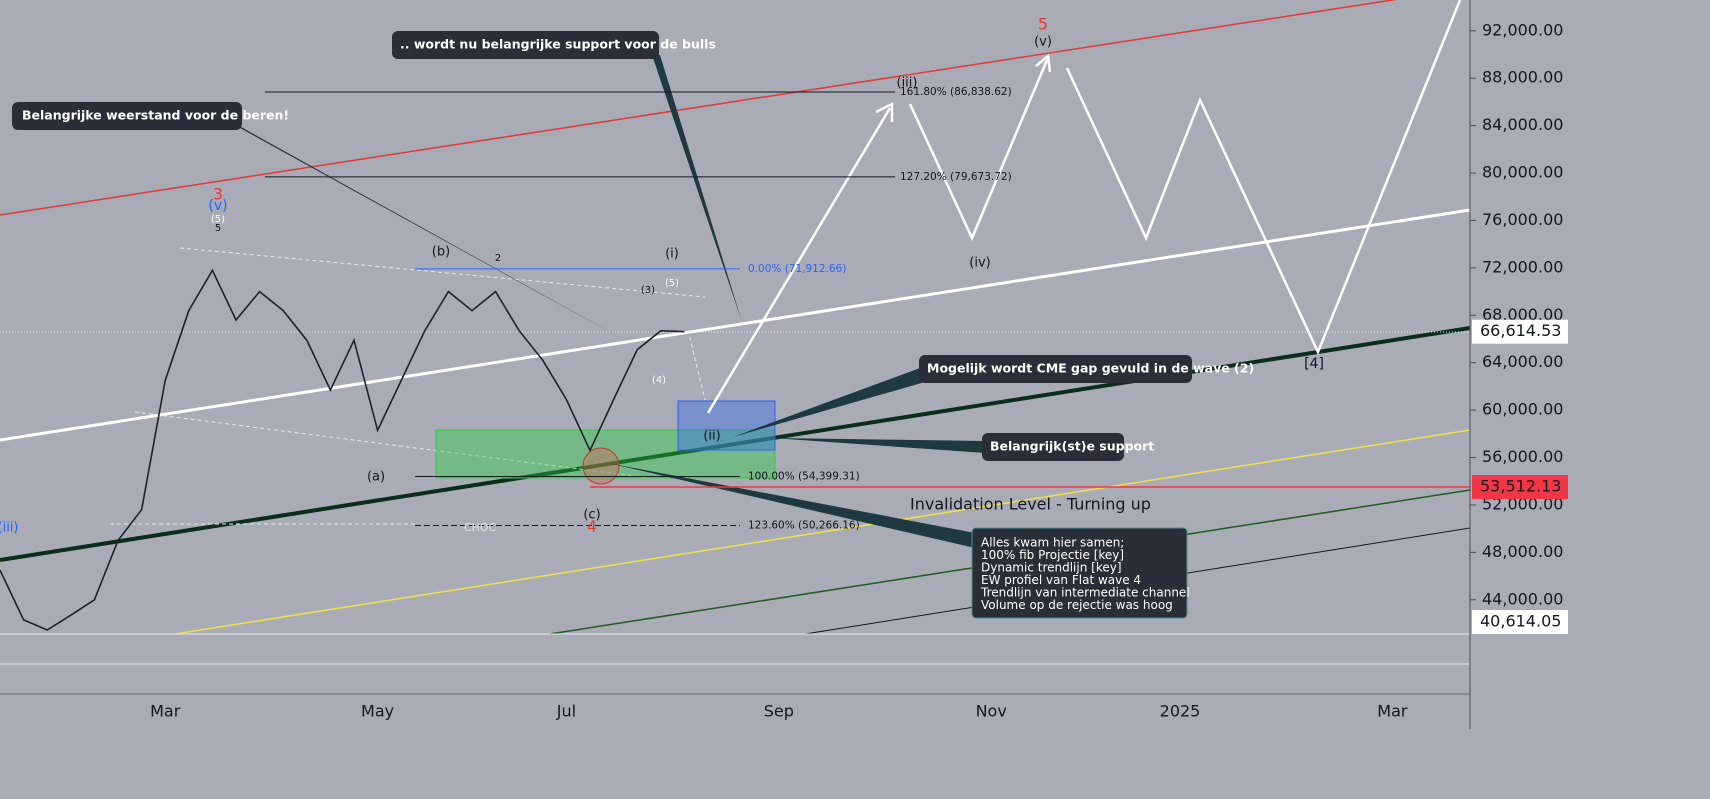 The width and height of the screenshot is (1710, 799). Describe the element at coordinates (979, 263) in the screenshot. I see `wave-label: (iv)` at that location.